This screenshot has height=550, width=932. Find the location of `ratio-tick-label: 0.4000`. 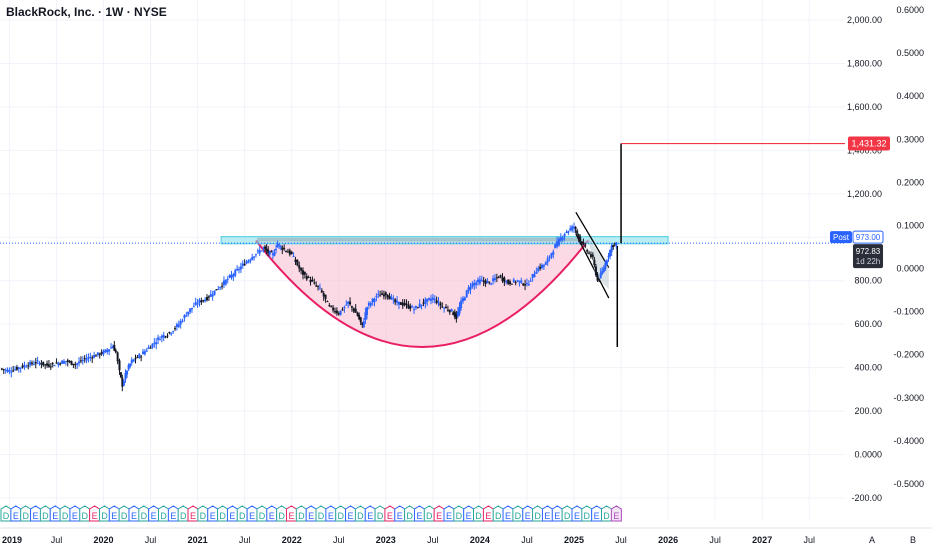

ratio-tick-label: 0.4000 is located at coordinates (910, 96).